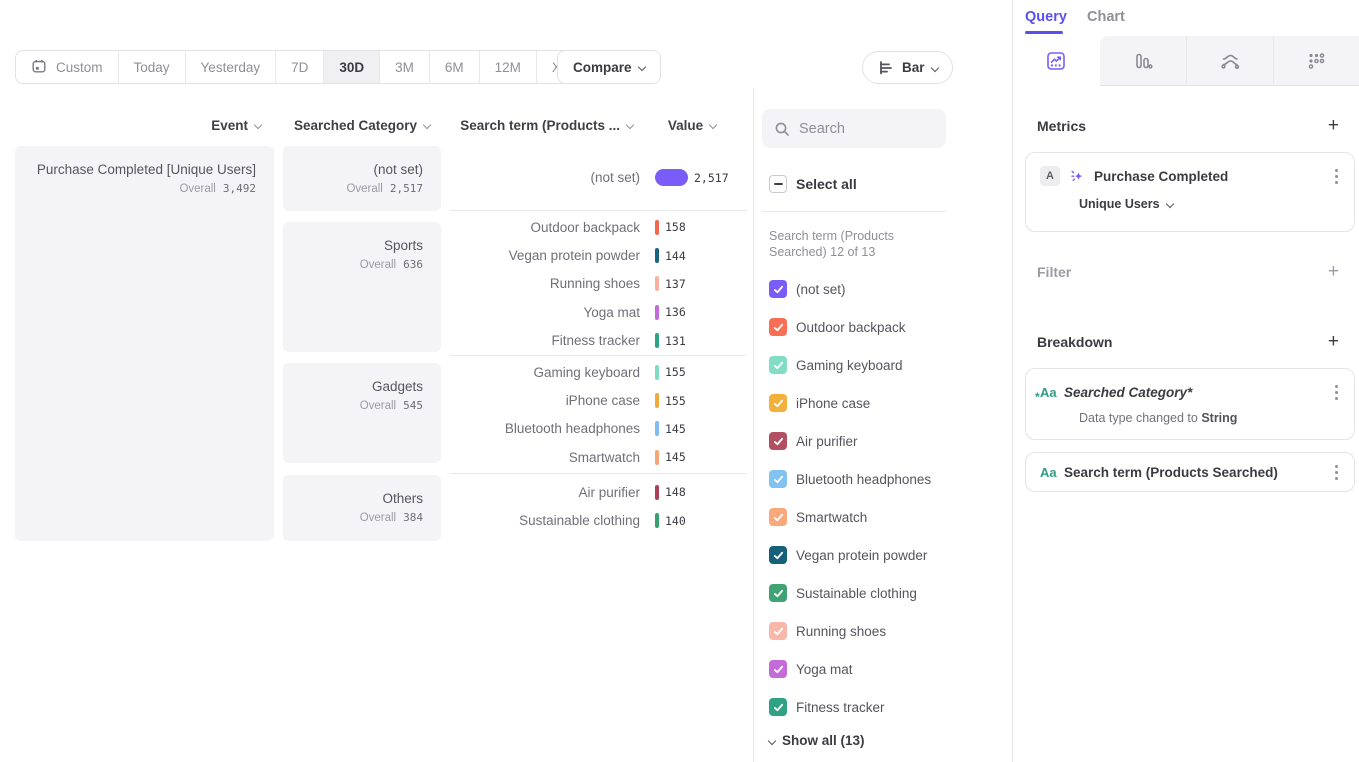 The width and height of the screenshot is (1359, 762). Describe the element at coordinates (1128, 392) in the screenshot. I see `breakdown-property-name: Searched Category*` at that location.